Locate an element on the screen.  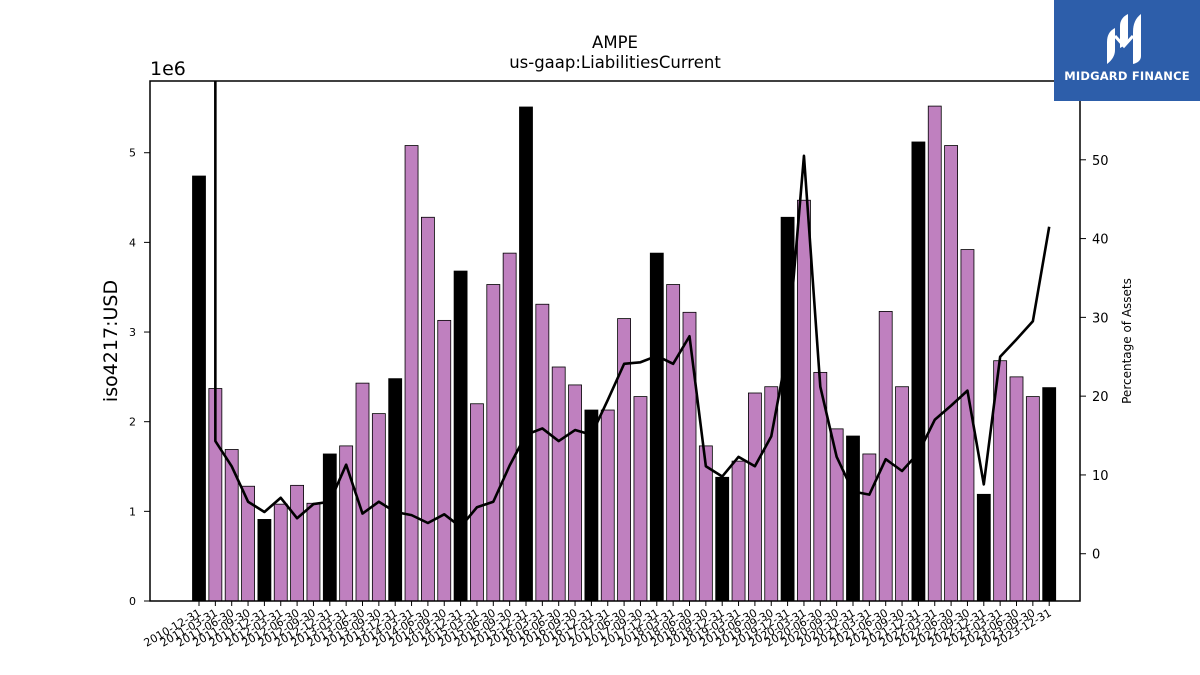
logo: MIDGARD FINANCE is located at coordinates (1127, 50).